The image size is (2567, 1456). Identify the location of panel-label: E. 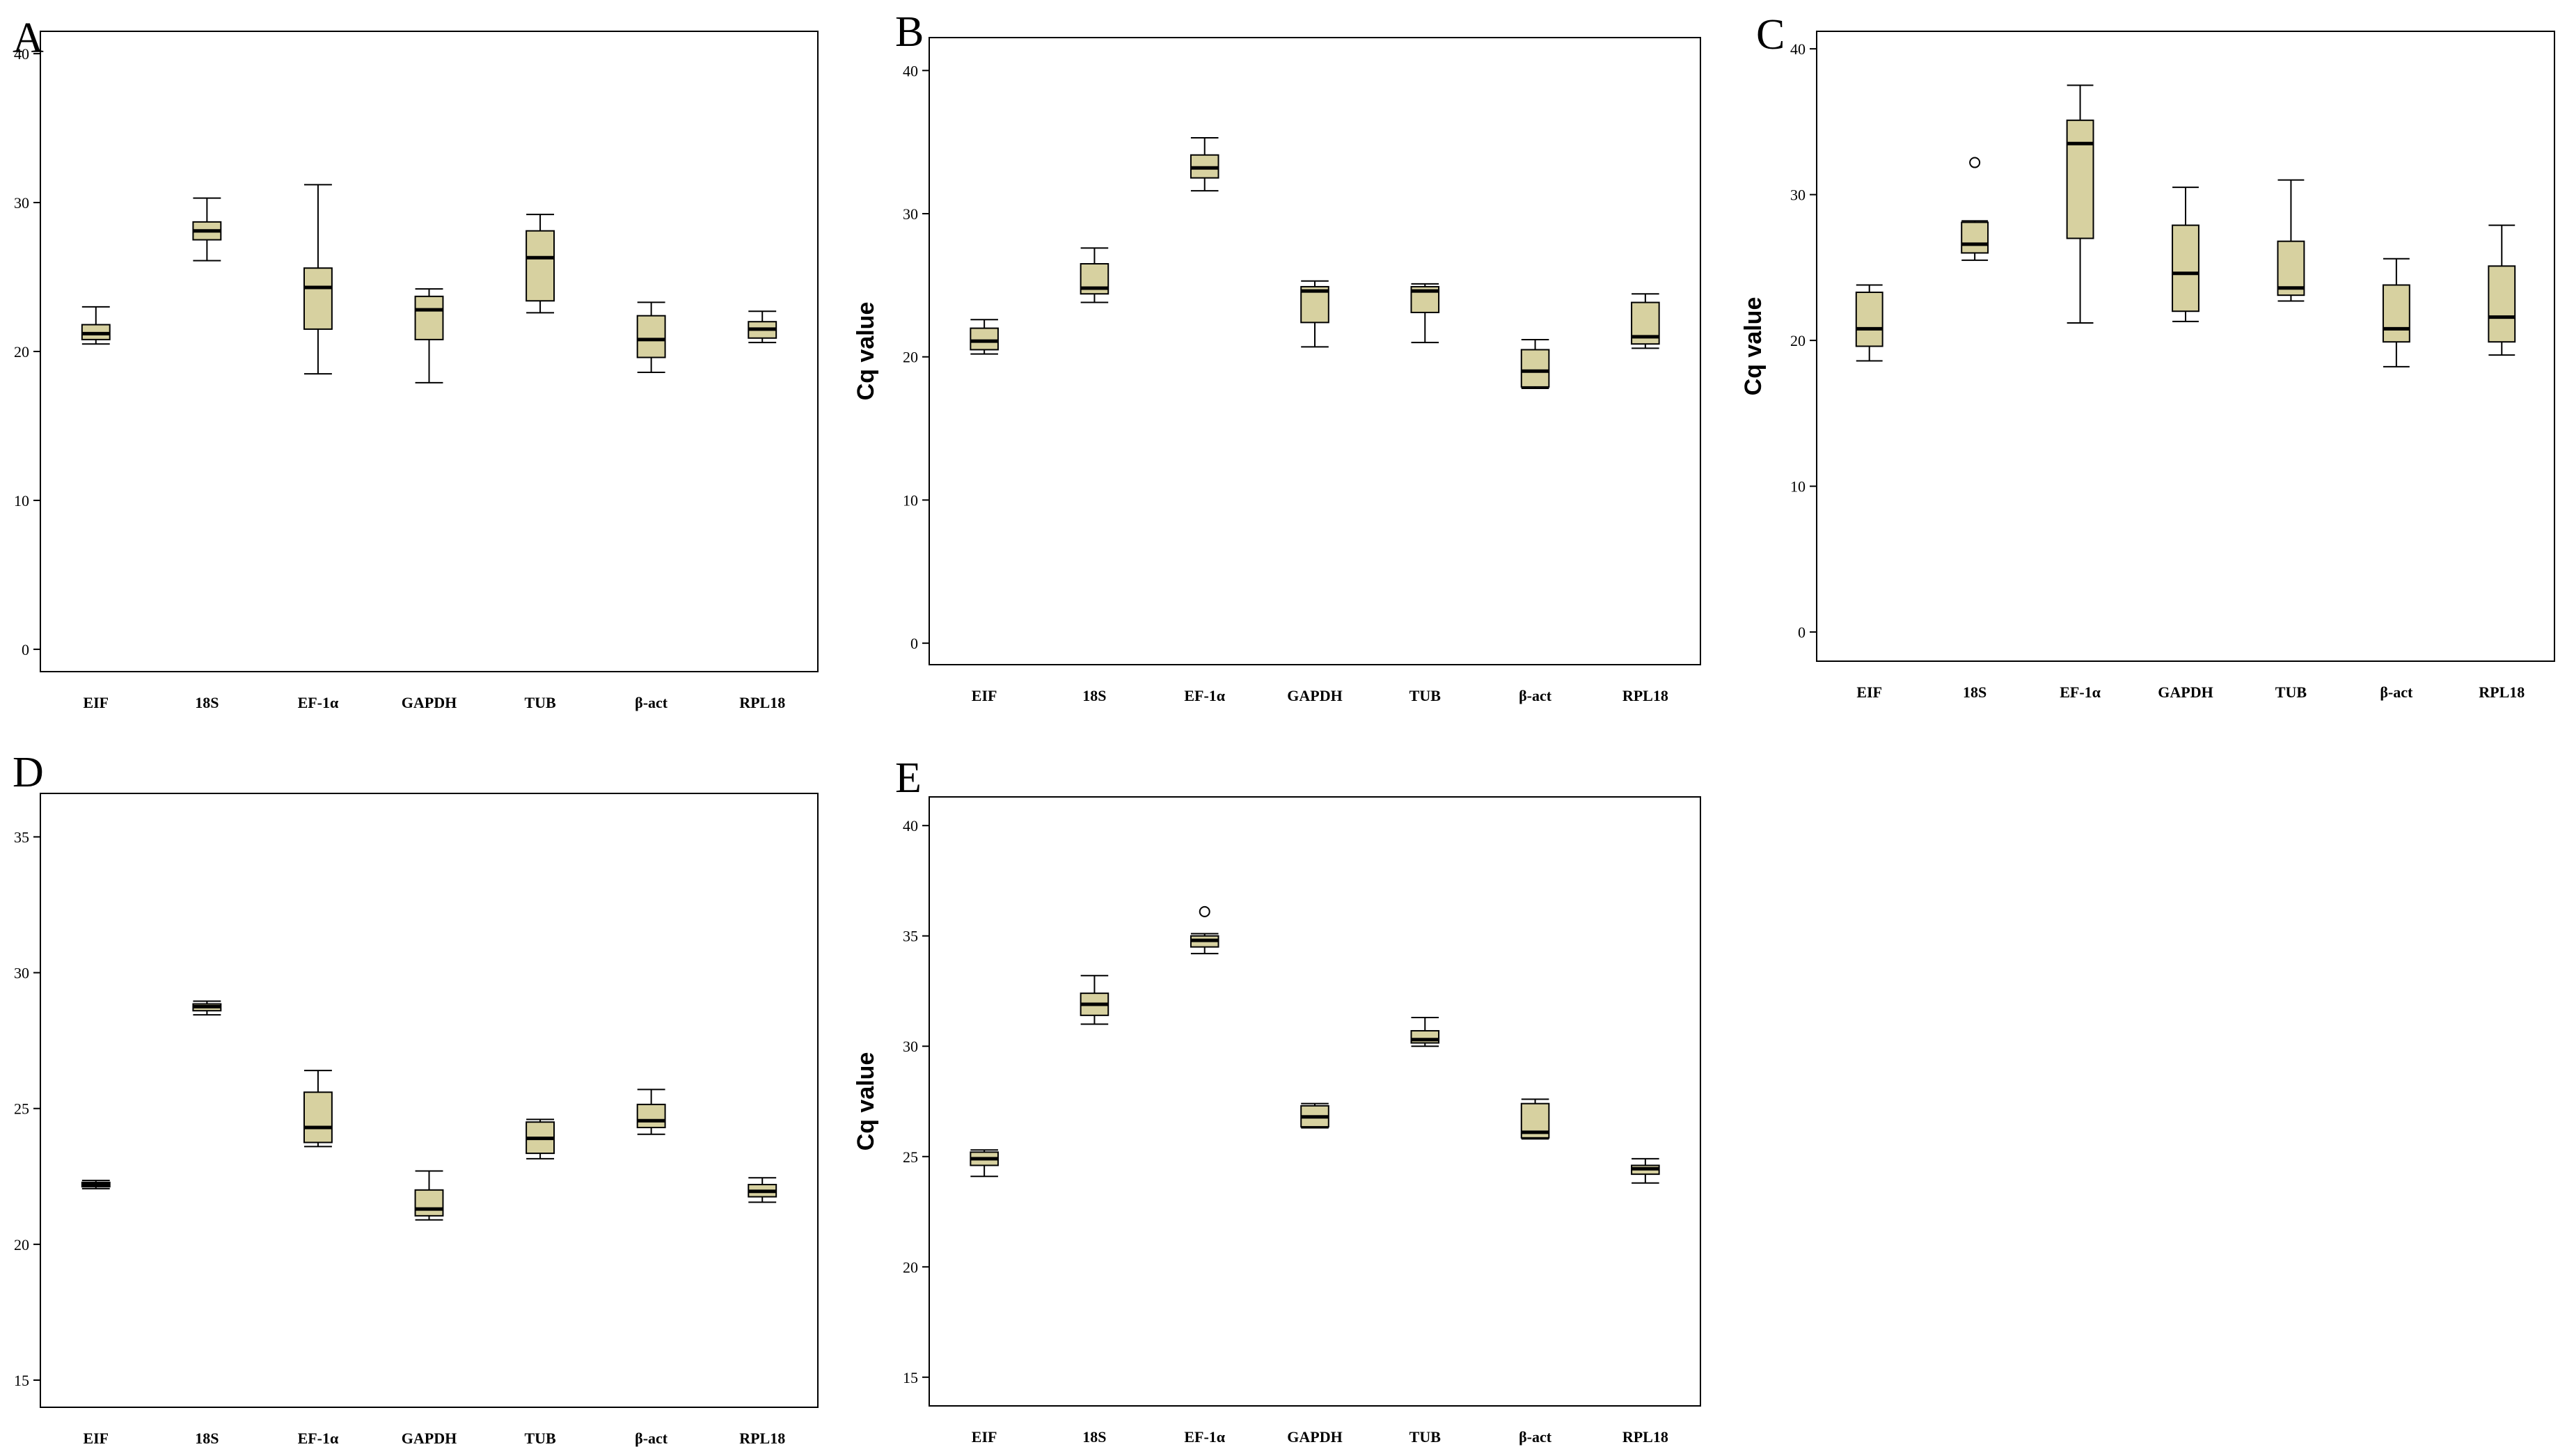
(908, 778).